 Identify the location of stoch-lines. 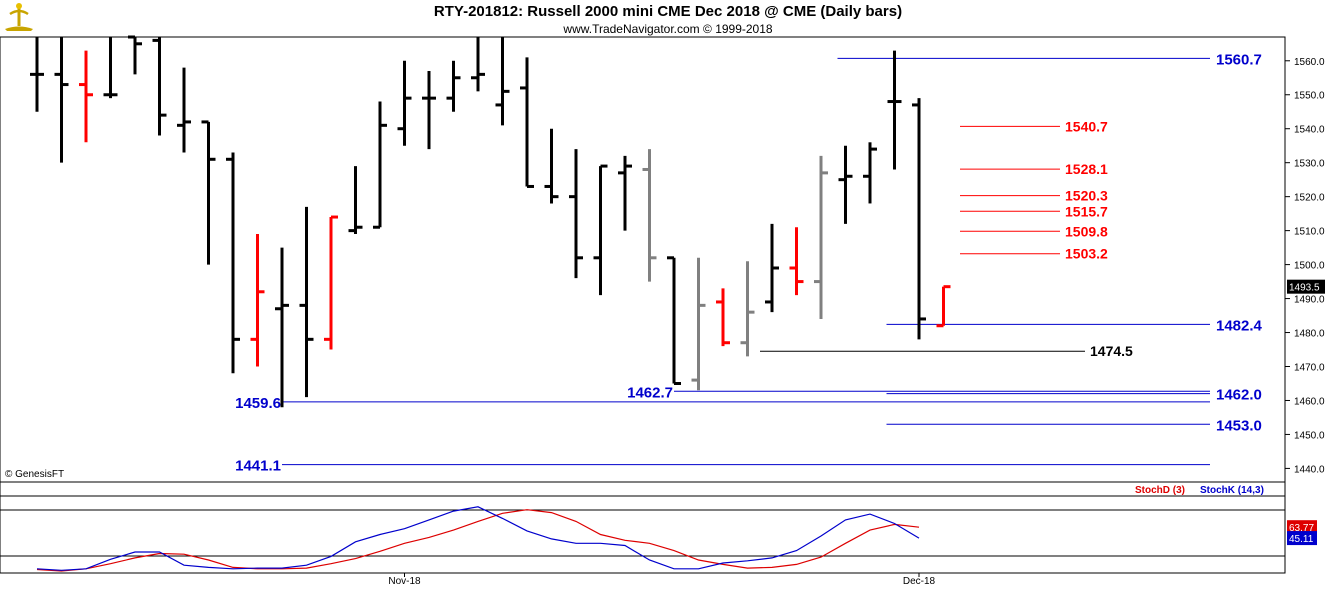
(478, 539).